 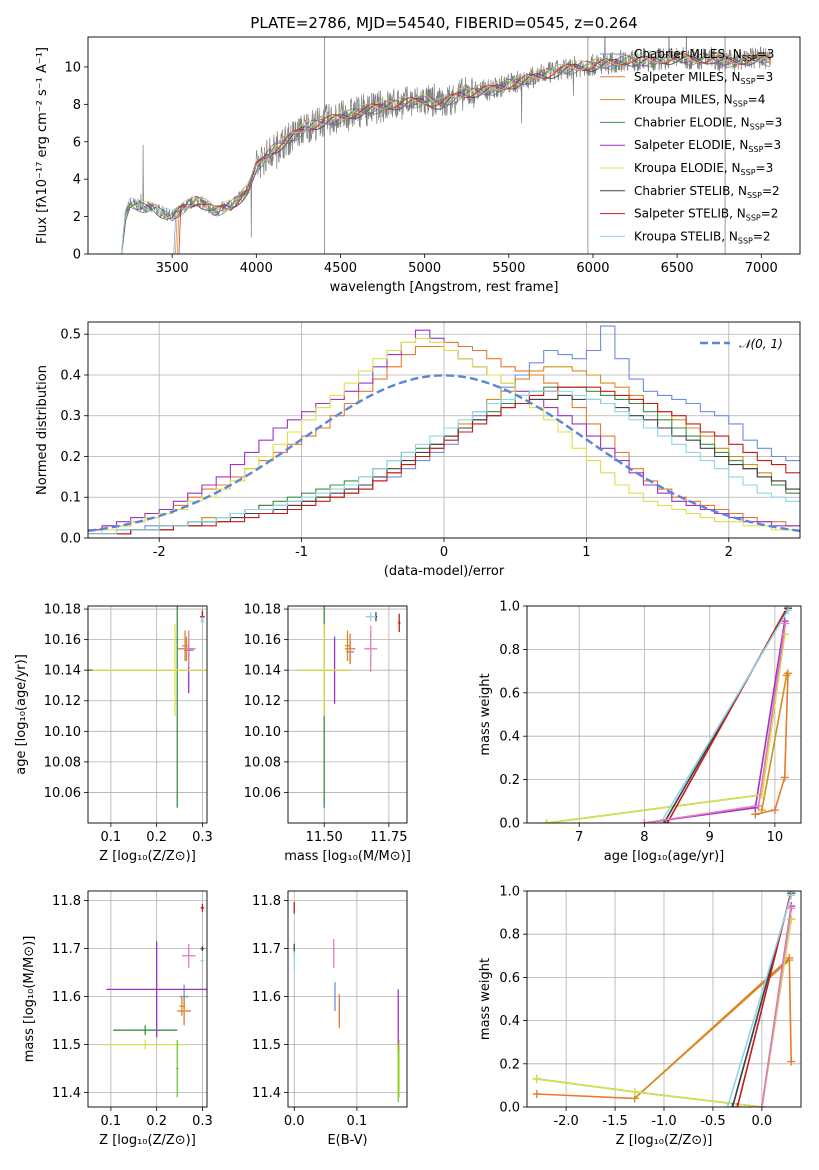 I want to click on legend-label: Chabrier MILES, NSSP=3, so click(x=704, y=55).